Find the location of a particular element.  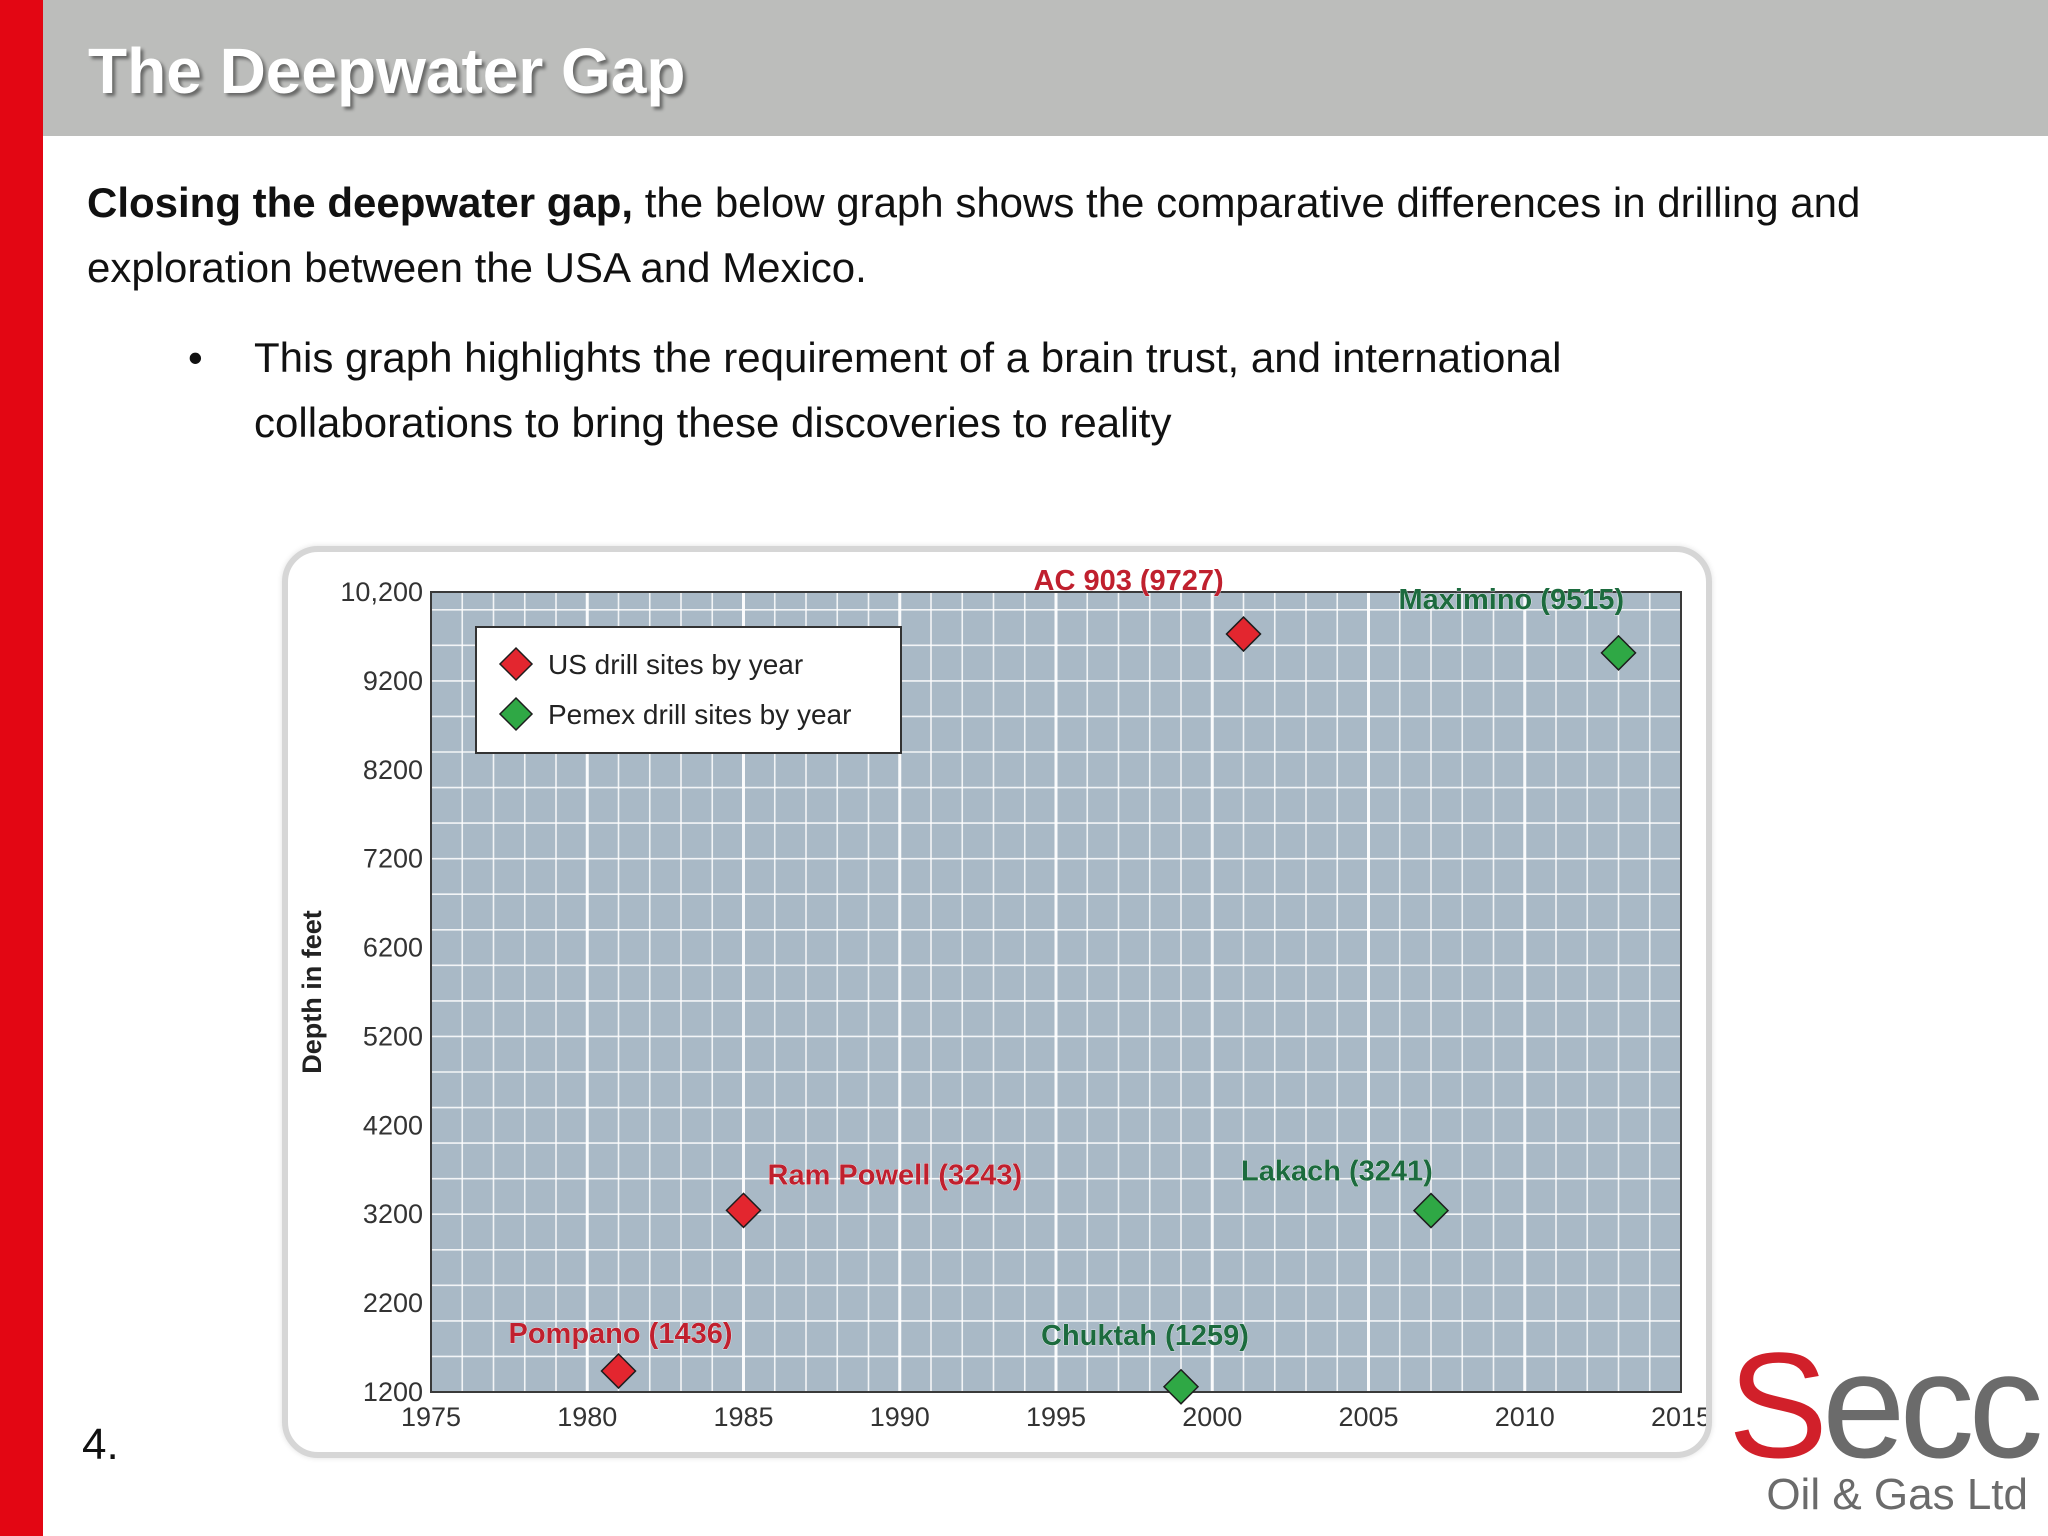

data-point-label: Lakach (3241) is located at coordinates (1337, 1172).